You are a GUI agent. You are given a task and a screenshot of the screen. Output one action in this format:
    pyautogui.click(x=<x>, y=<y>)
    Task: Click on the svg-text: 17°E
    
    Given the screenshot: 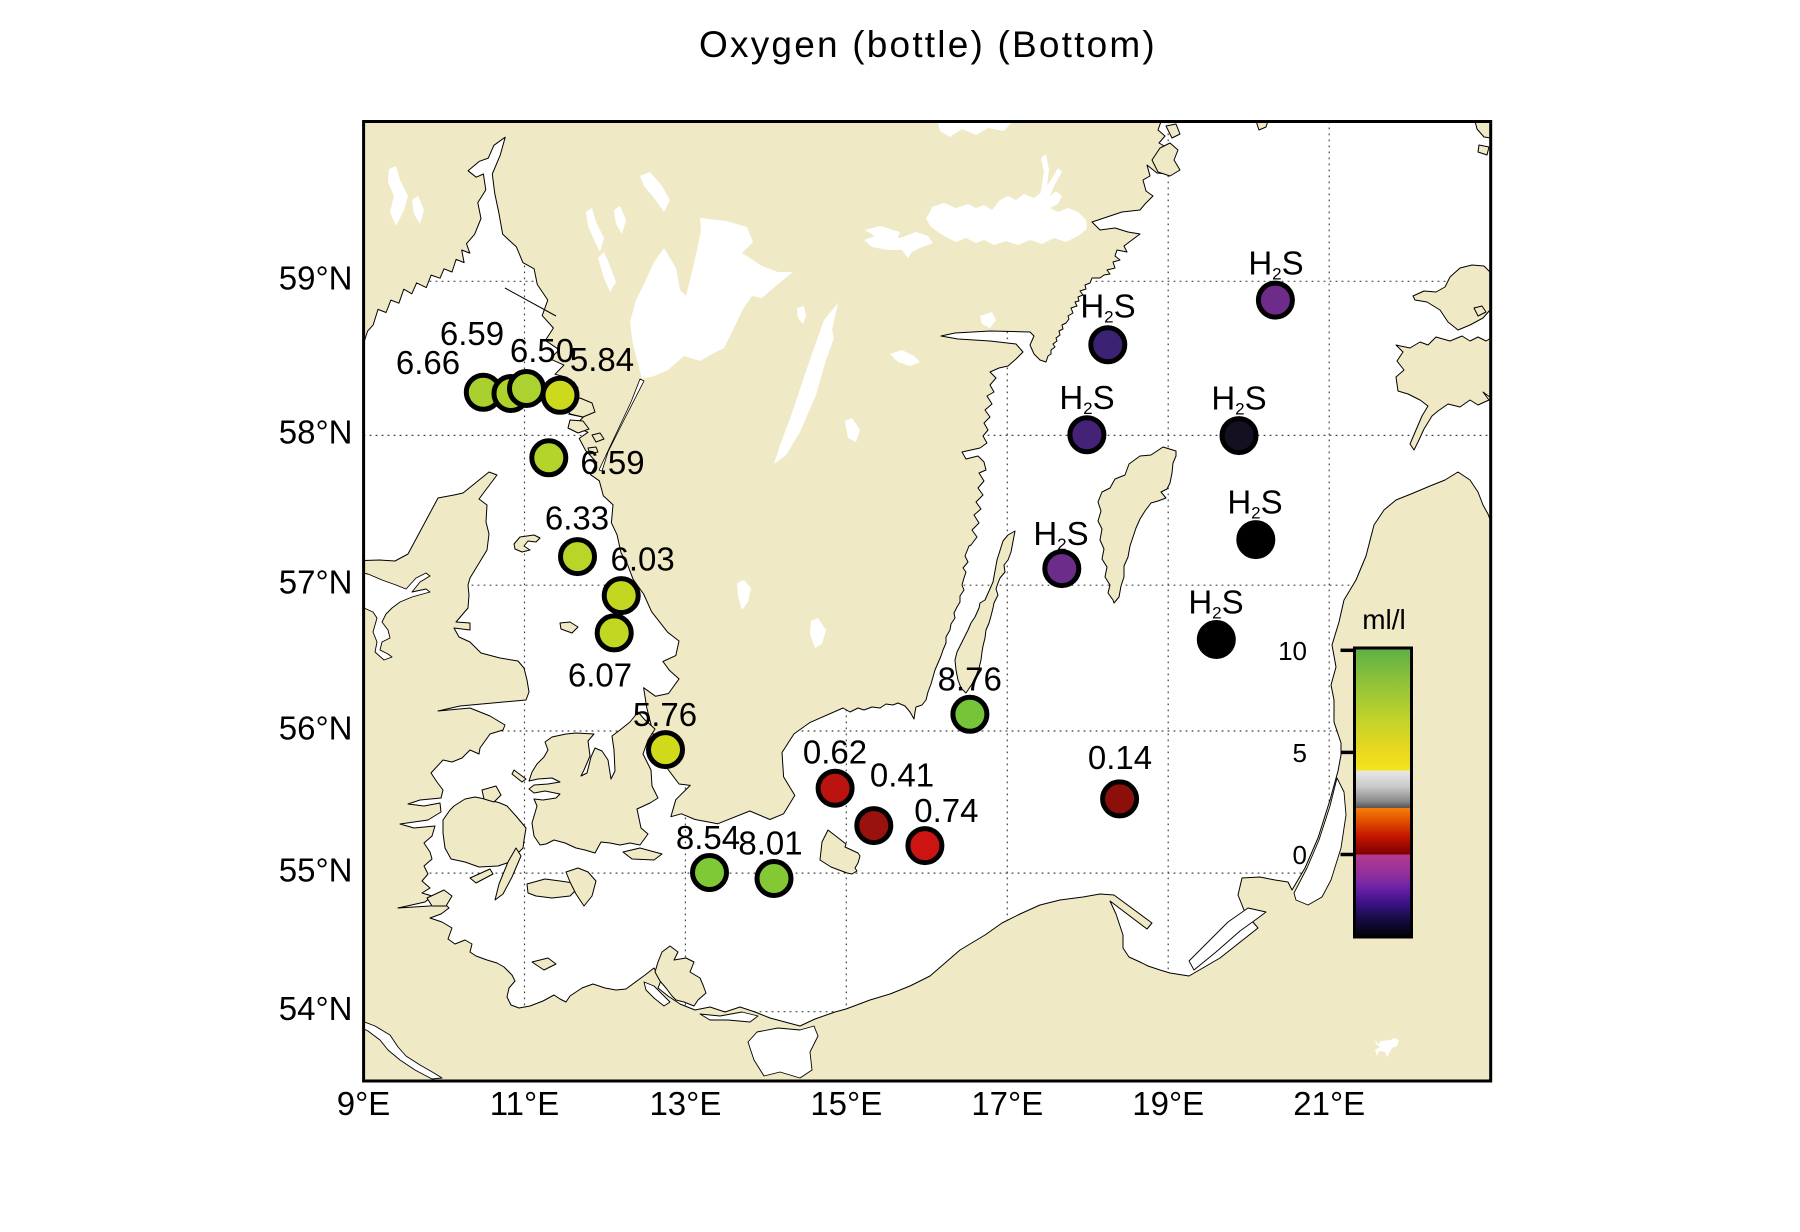 What is the action you would take?
    pyautogui.click(x=1007, y=1103)
    